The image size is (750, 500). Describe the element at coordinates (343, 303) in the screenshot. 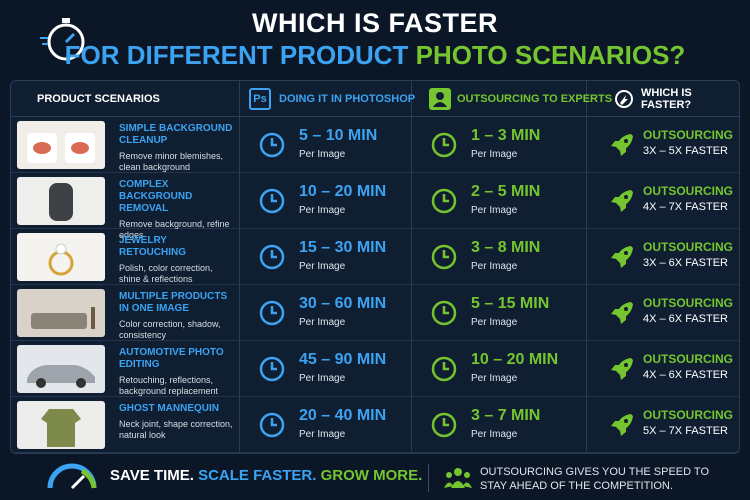

I see `photoshop-time: 30 – 60 MIN` at that location.